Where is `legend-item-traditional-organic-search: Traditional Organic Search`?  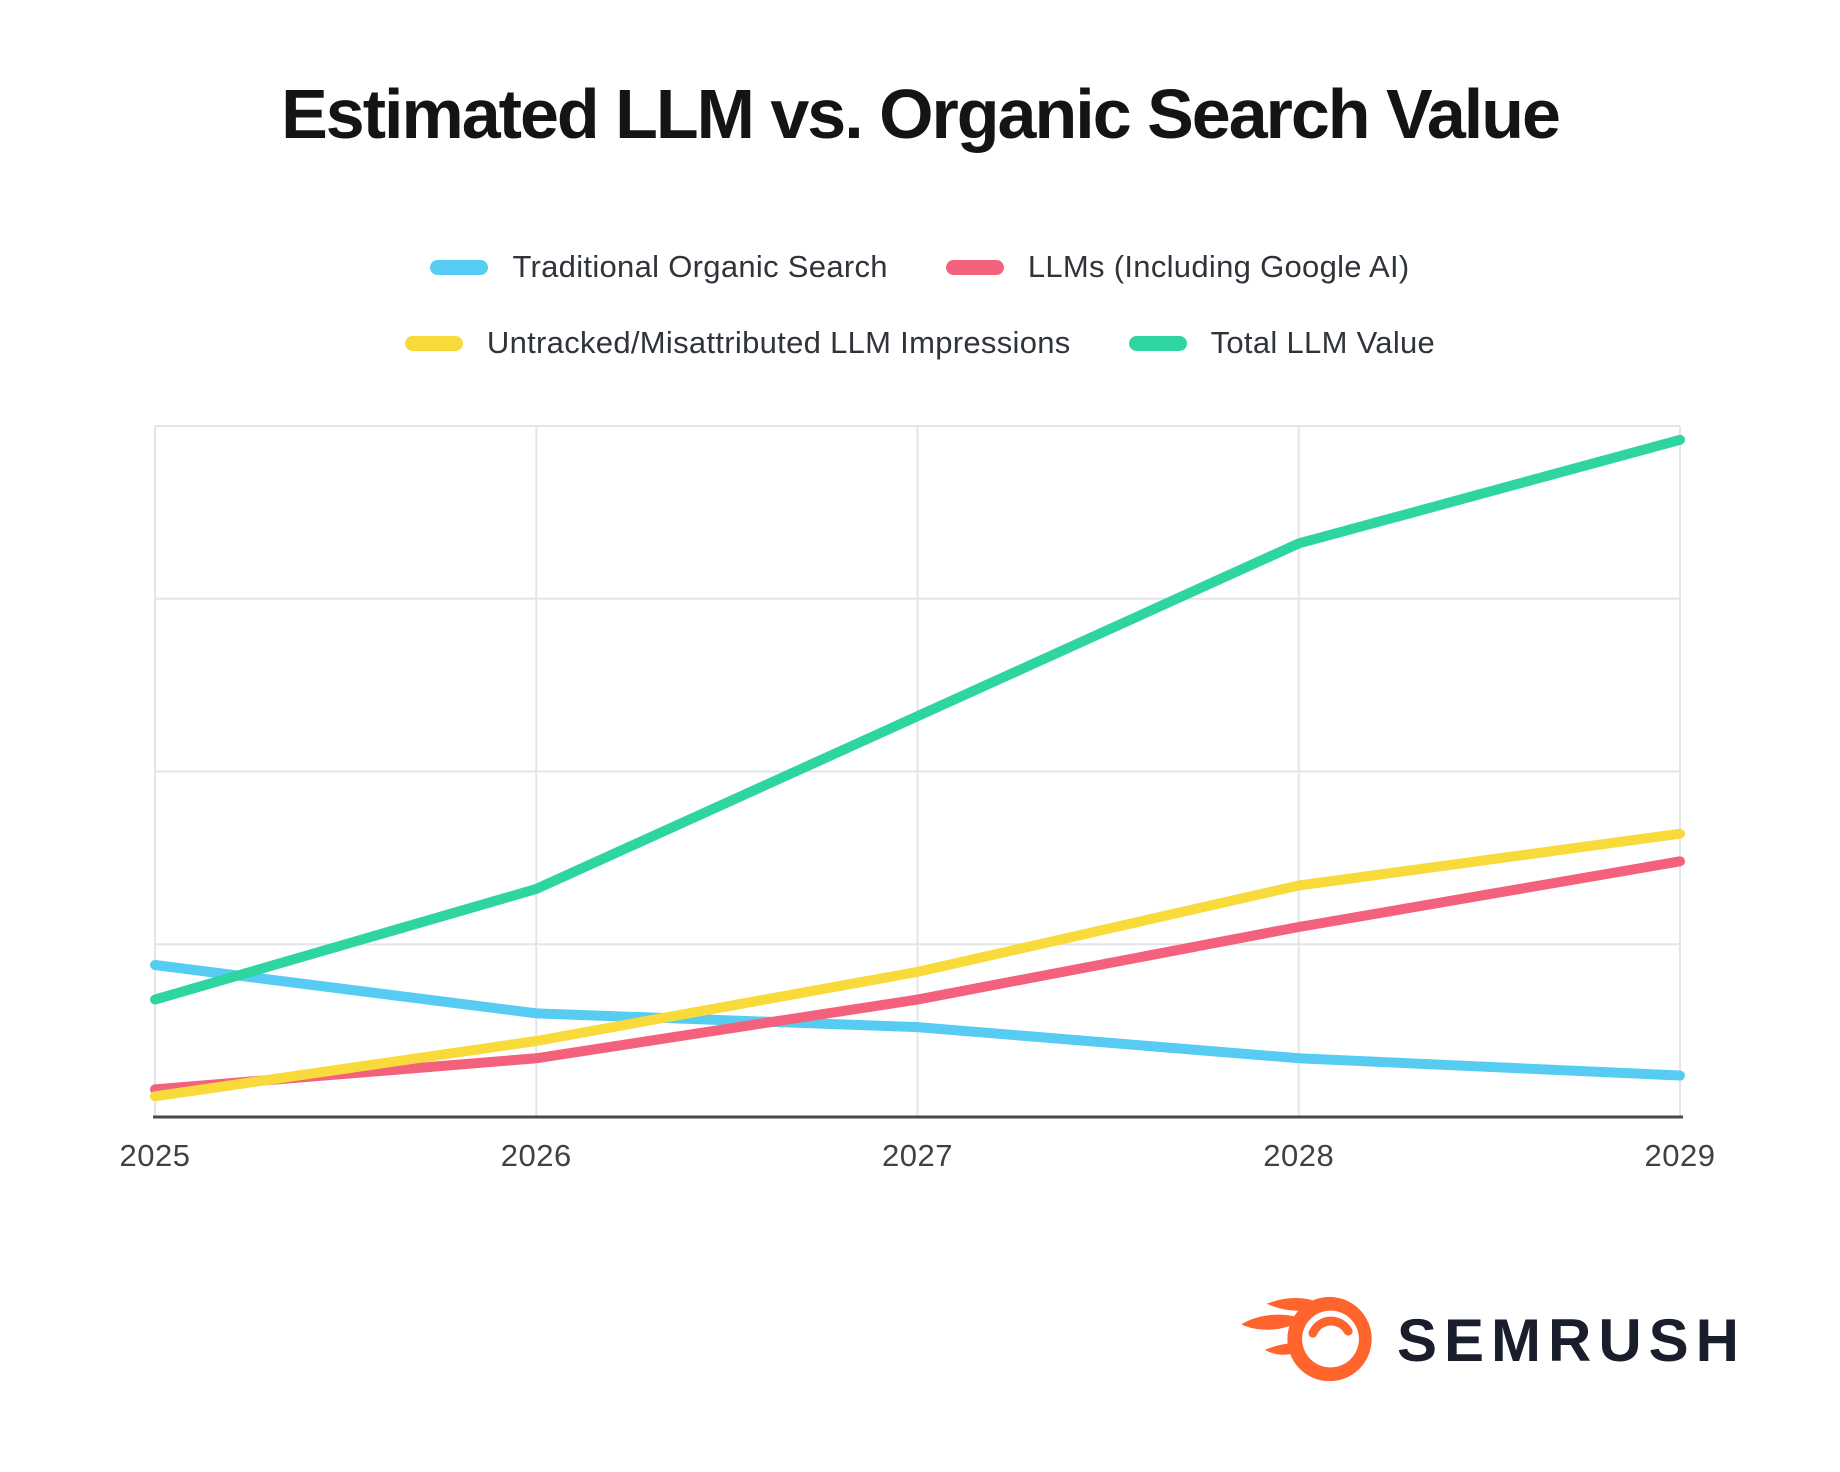
legend-item-traditional-organic-search: Traditional Organic Search is located at coordinates (659, 267).